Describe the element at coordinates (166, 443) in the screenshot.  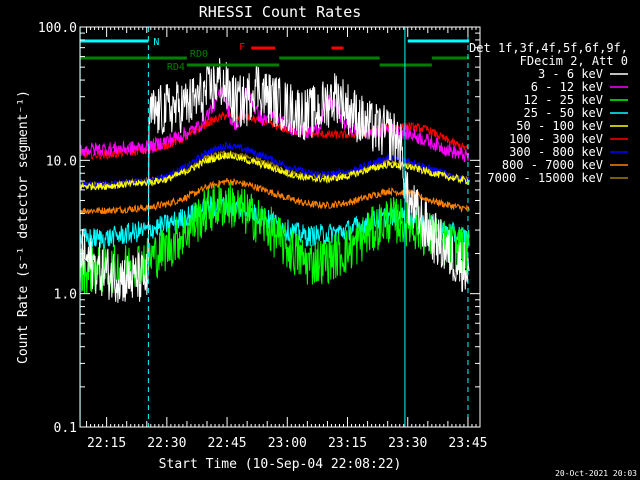
I see `x-tick-label-1: 22:30` at that location.